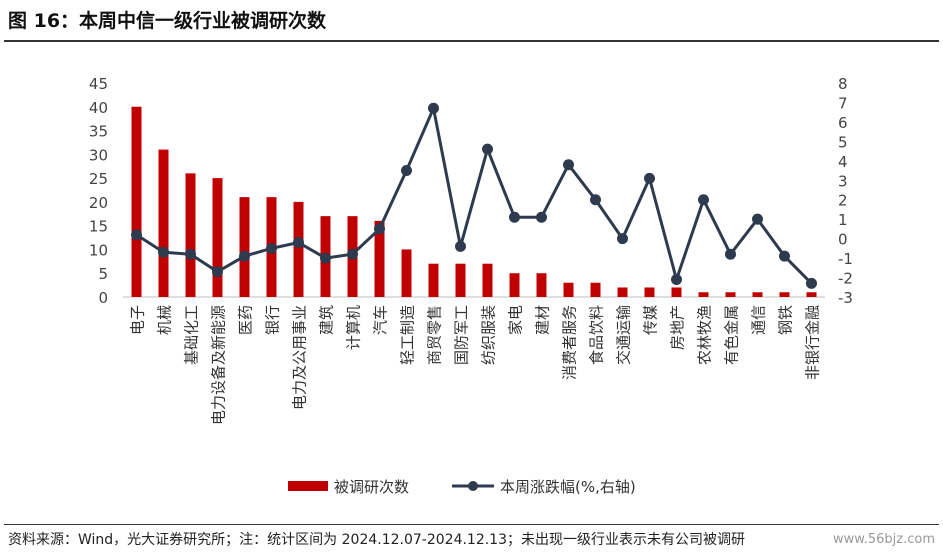 This screenshot has height=557, width=943. I want to click on category-label: 房地产, so click(678, 327).